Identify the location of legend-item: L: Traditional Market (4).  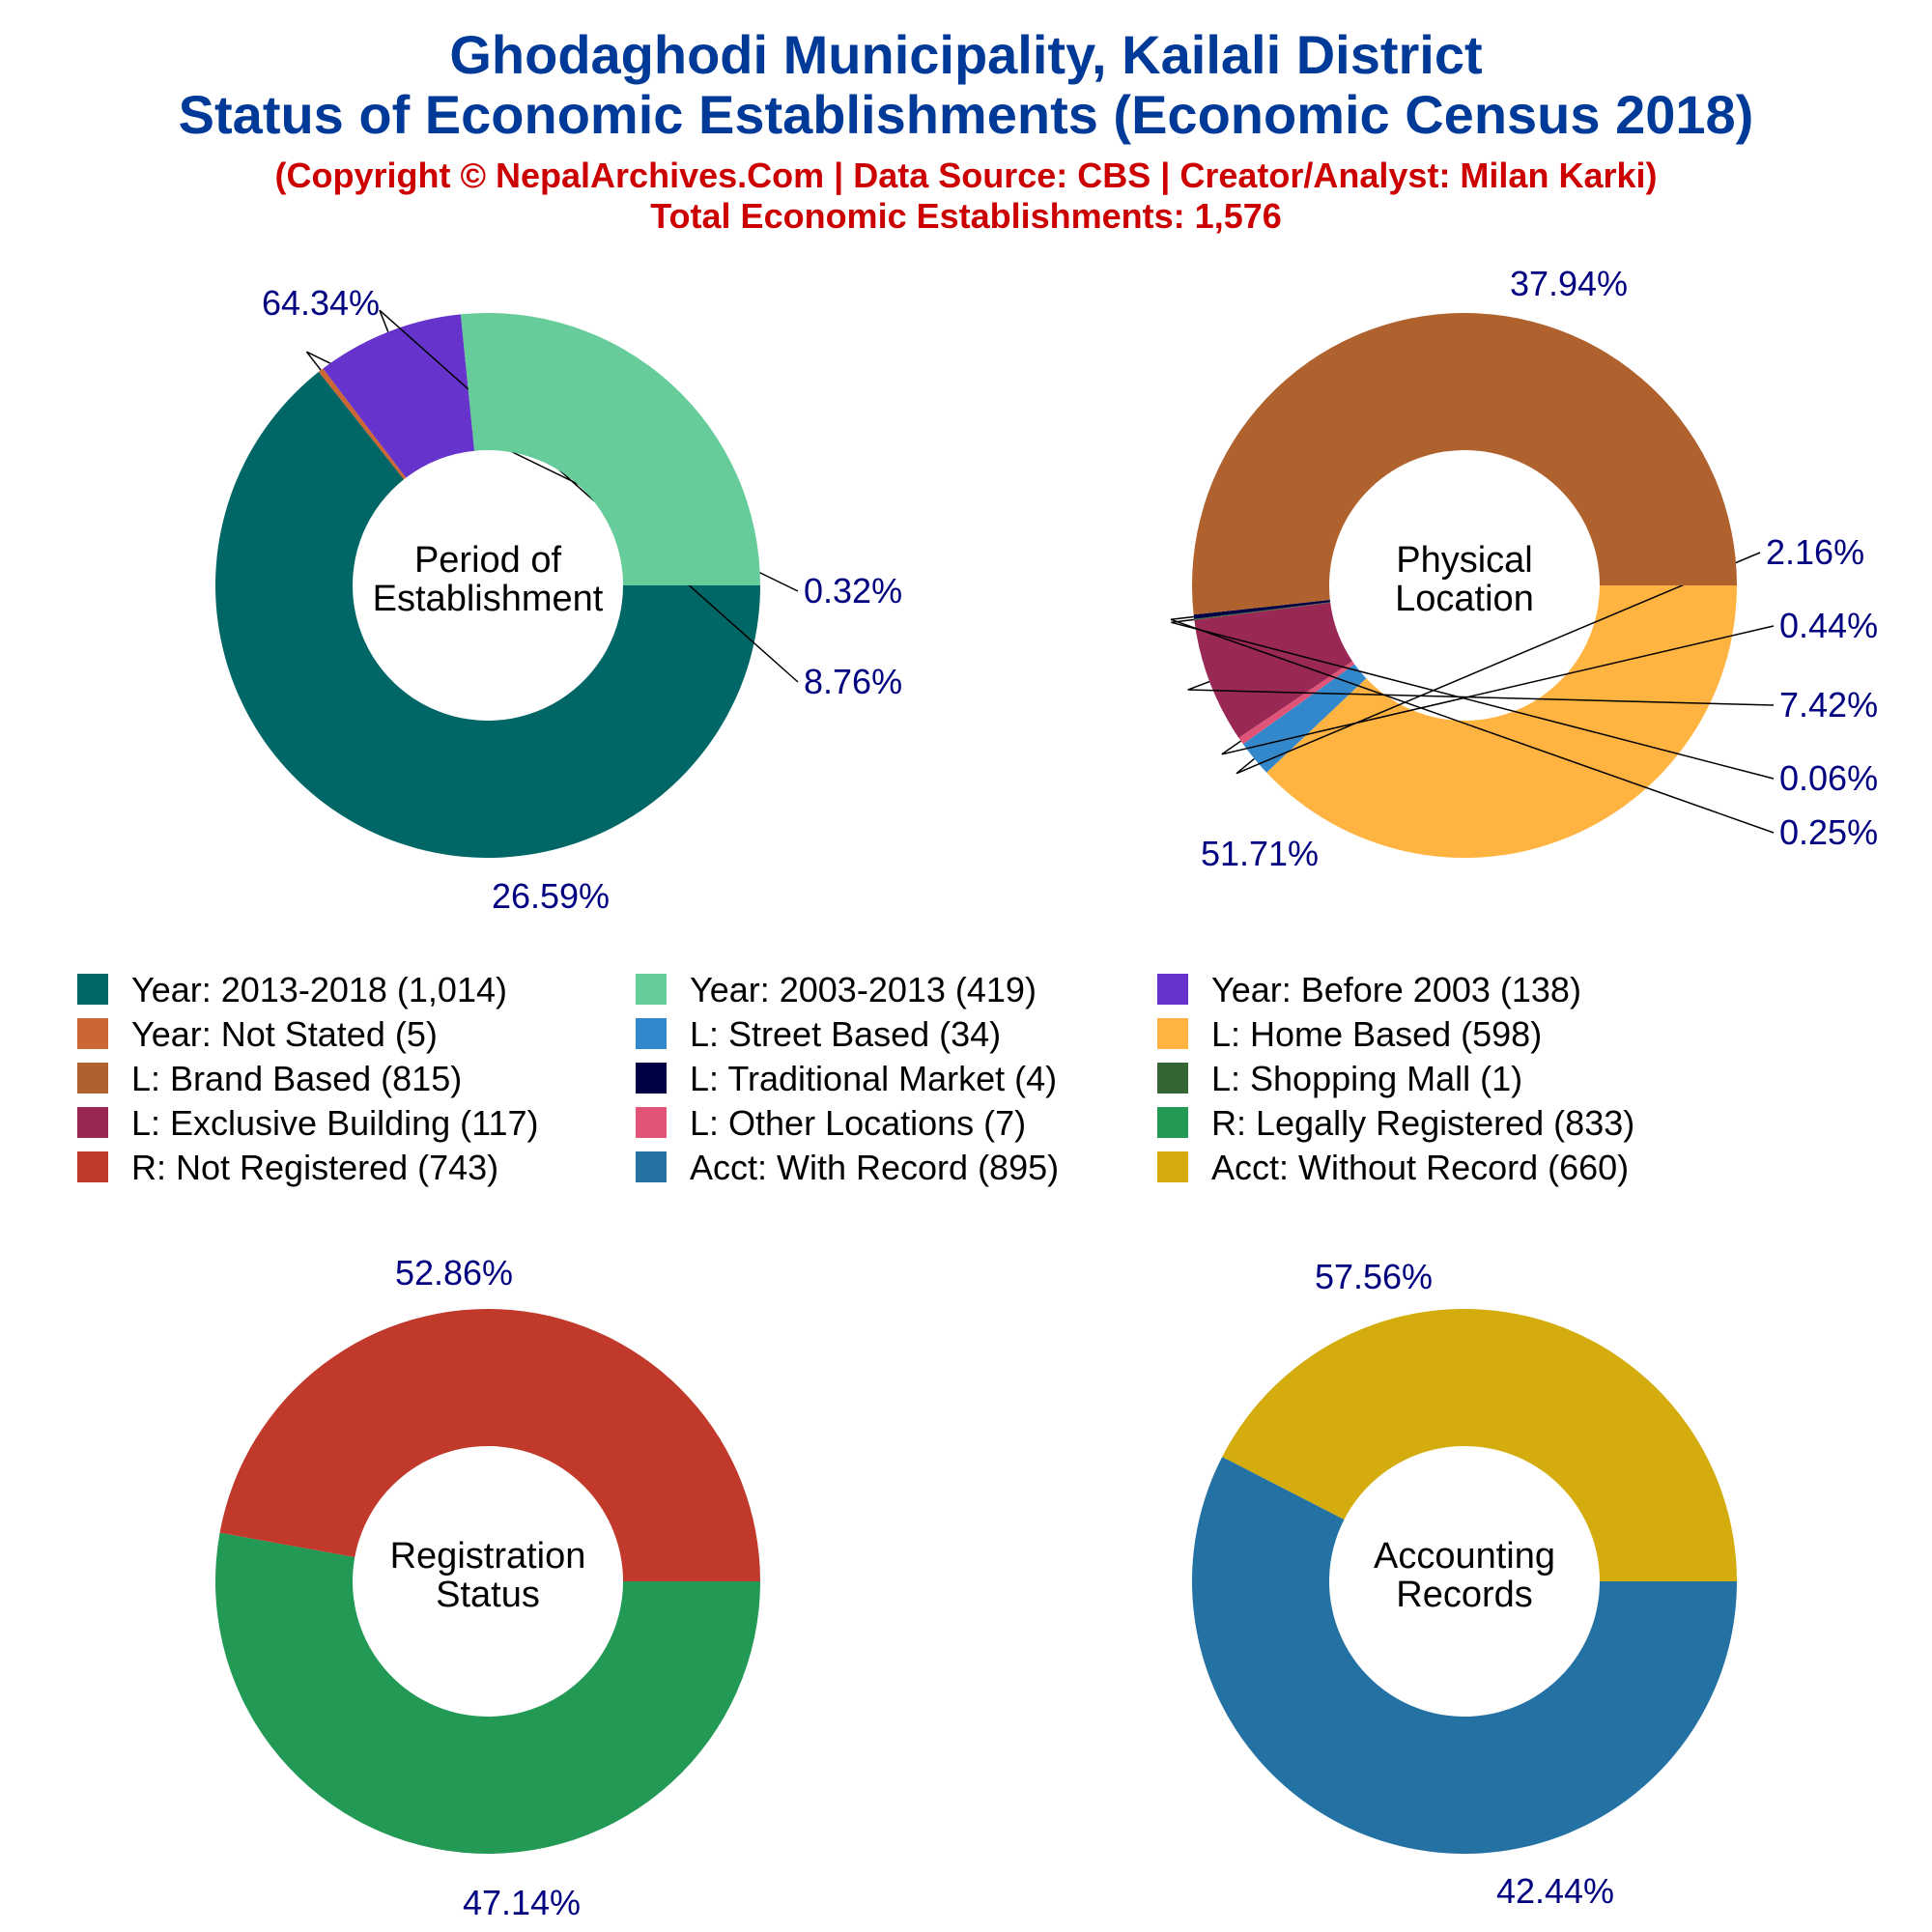
(846, 1078).